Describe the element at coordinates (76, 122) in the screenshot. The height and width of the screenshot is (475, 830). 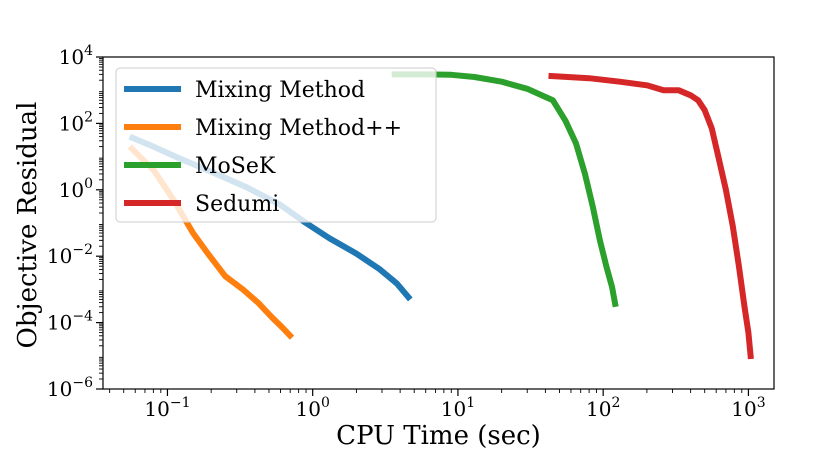
I see `y-tick-label: 10²` at that location.